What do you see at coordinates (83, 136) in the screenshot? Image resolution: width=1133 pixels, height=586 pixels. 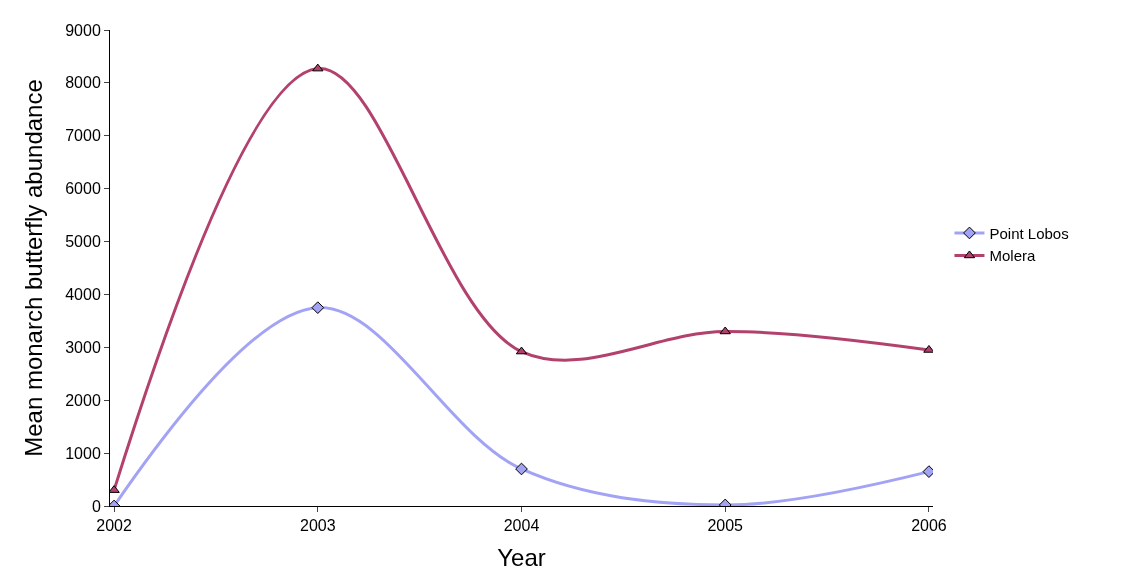 I see `y-tick-label: 7000` at bounding box center [83, 136].